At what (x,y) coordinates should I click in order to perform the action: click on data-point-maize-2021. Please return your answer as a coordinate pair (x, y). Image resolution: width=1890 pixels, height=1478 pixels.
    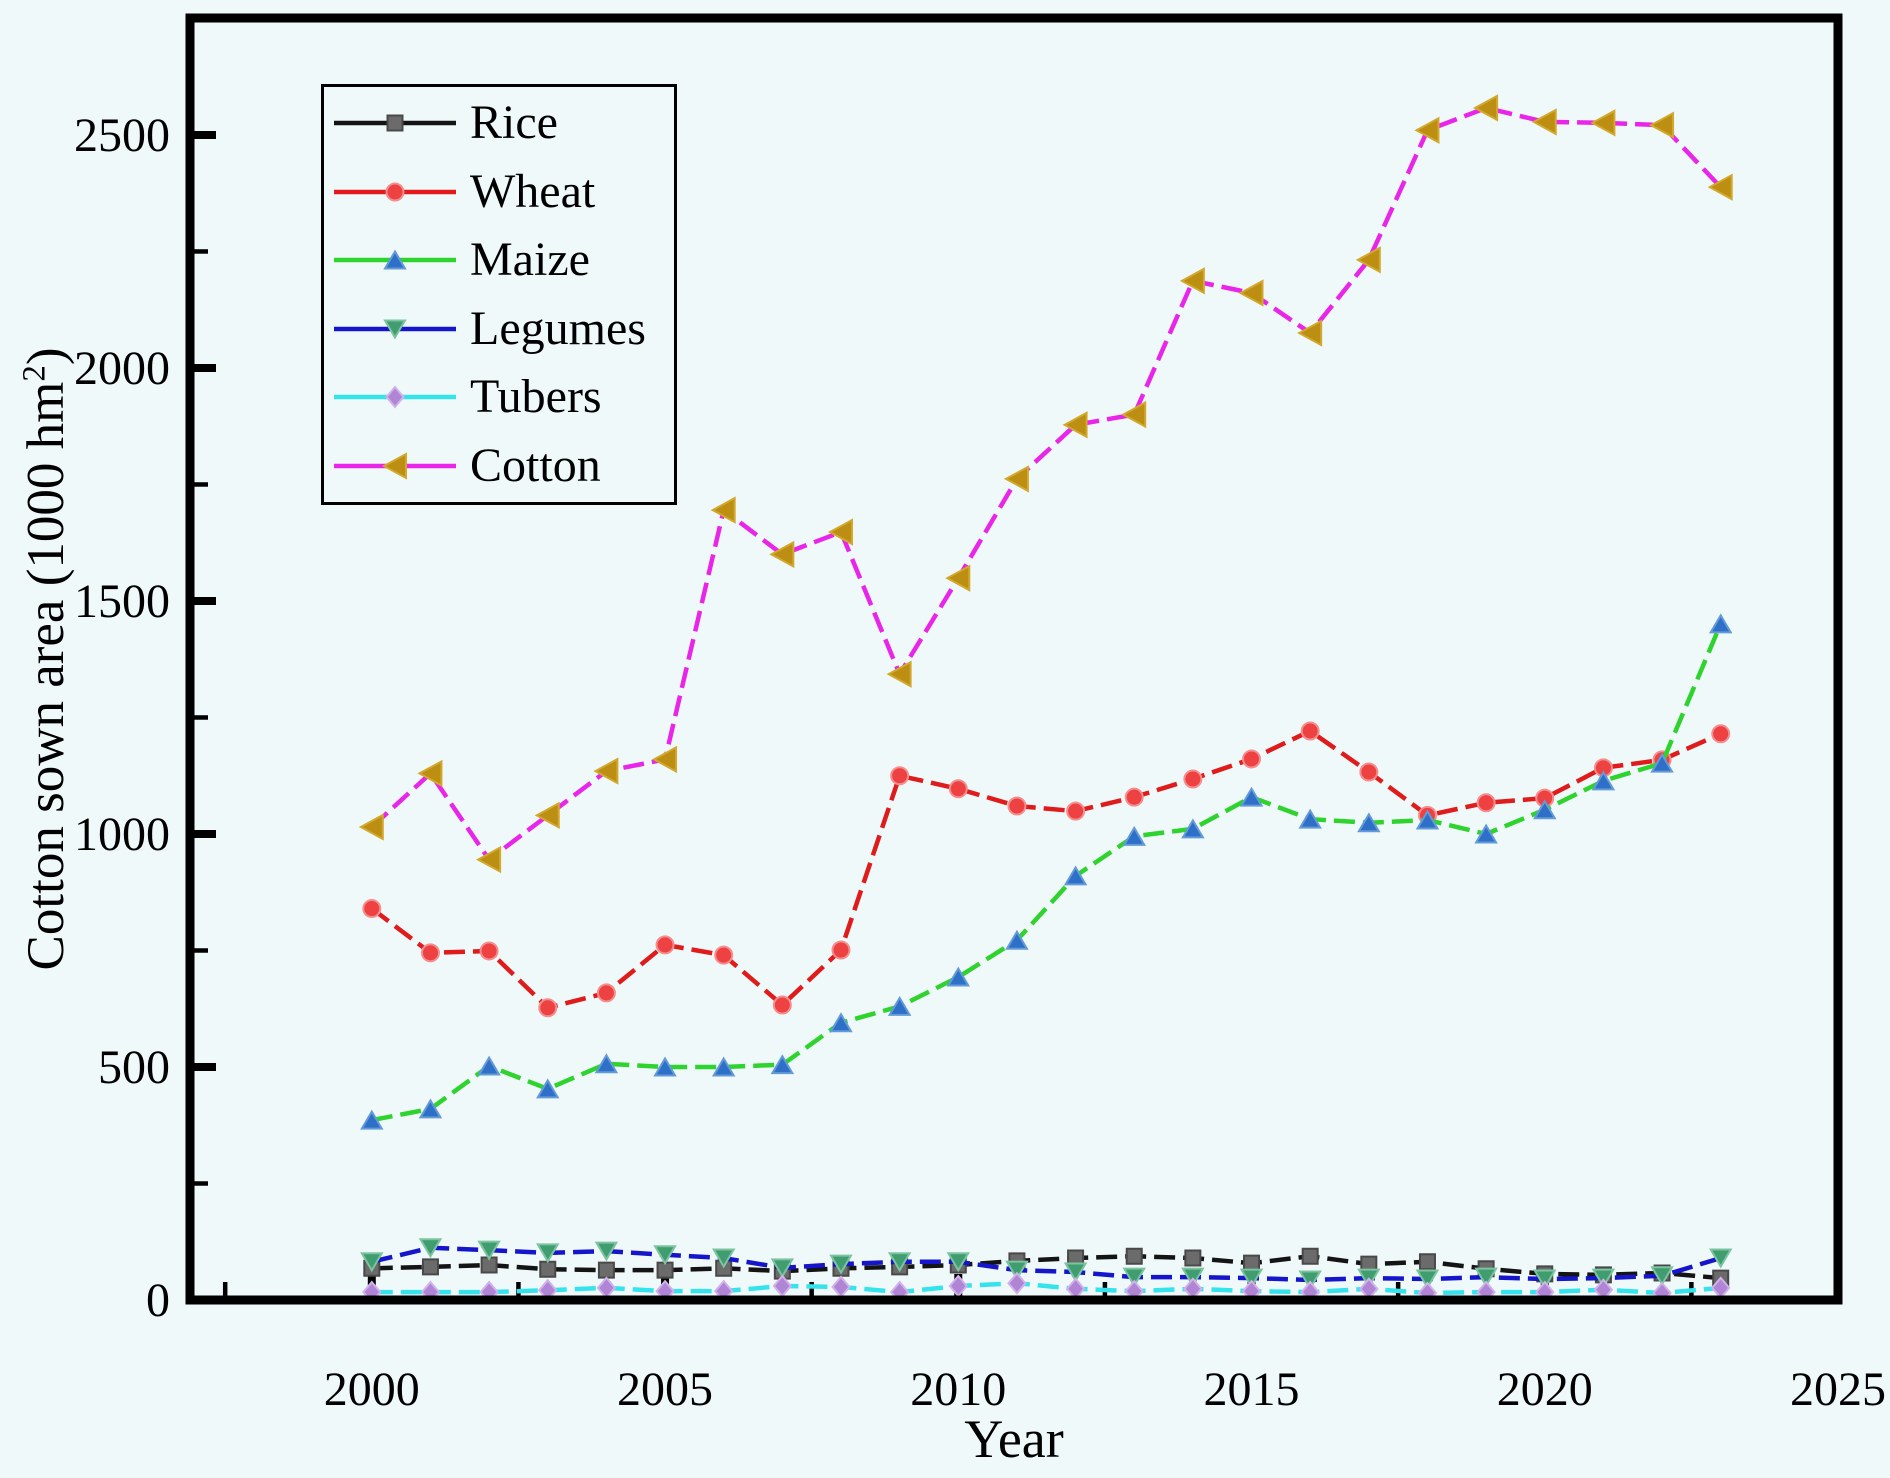
    Looking at the image, I should click on (1603, 780).